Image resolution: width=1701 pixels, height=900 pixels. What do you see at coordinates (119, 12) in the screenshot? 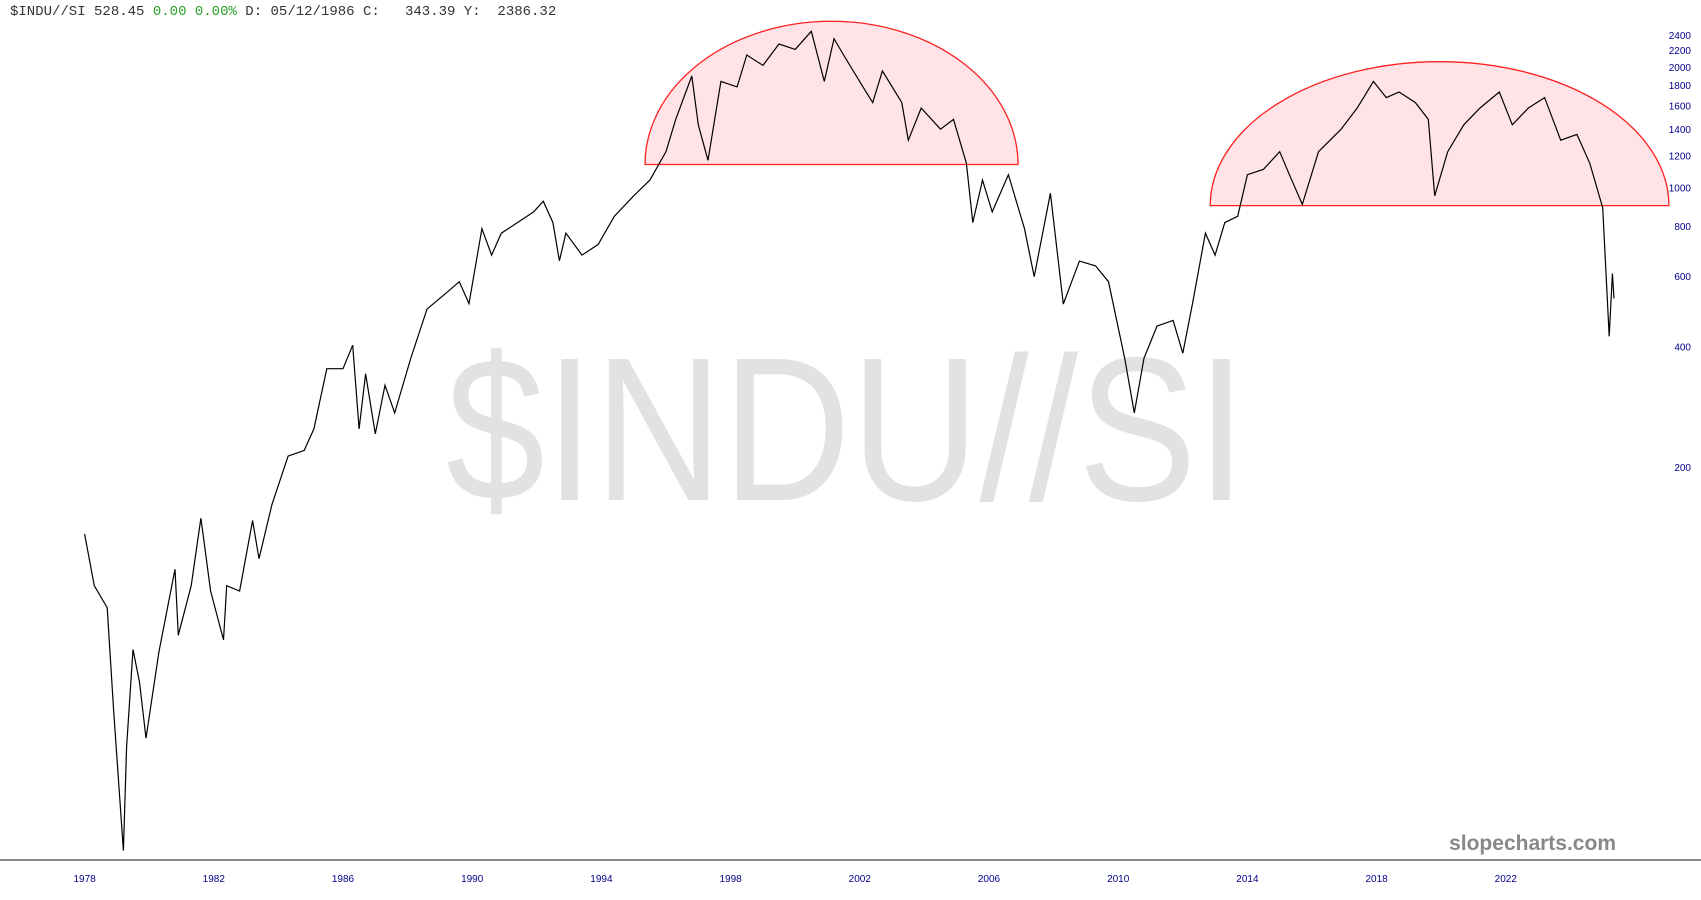
I see `last-price: 528.45` at bounding box center [119, 12].